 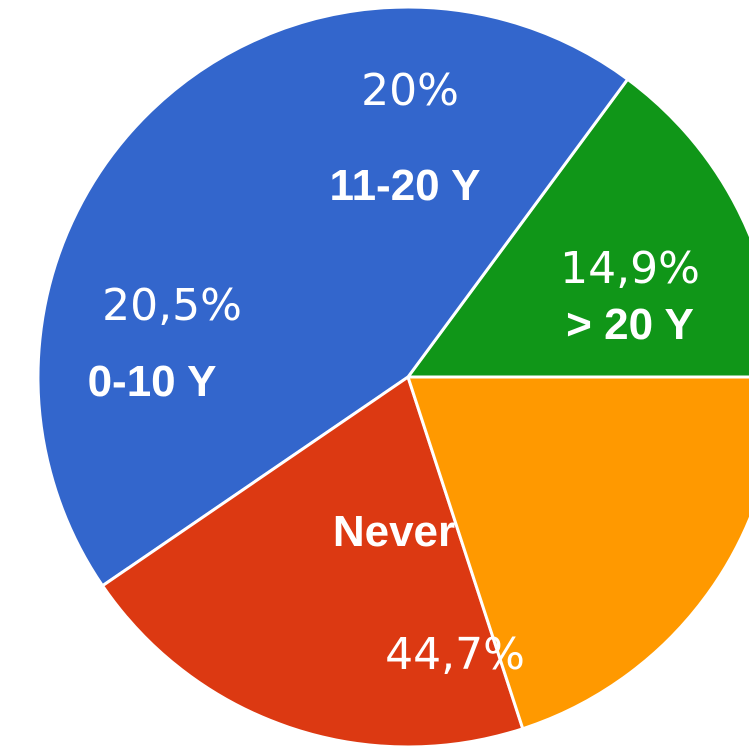 I want to click on slice-value-label-over-20y: 14,9%, so click(x=630, y=268).